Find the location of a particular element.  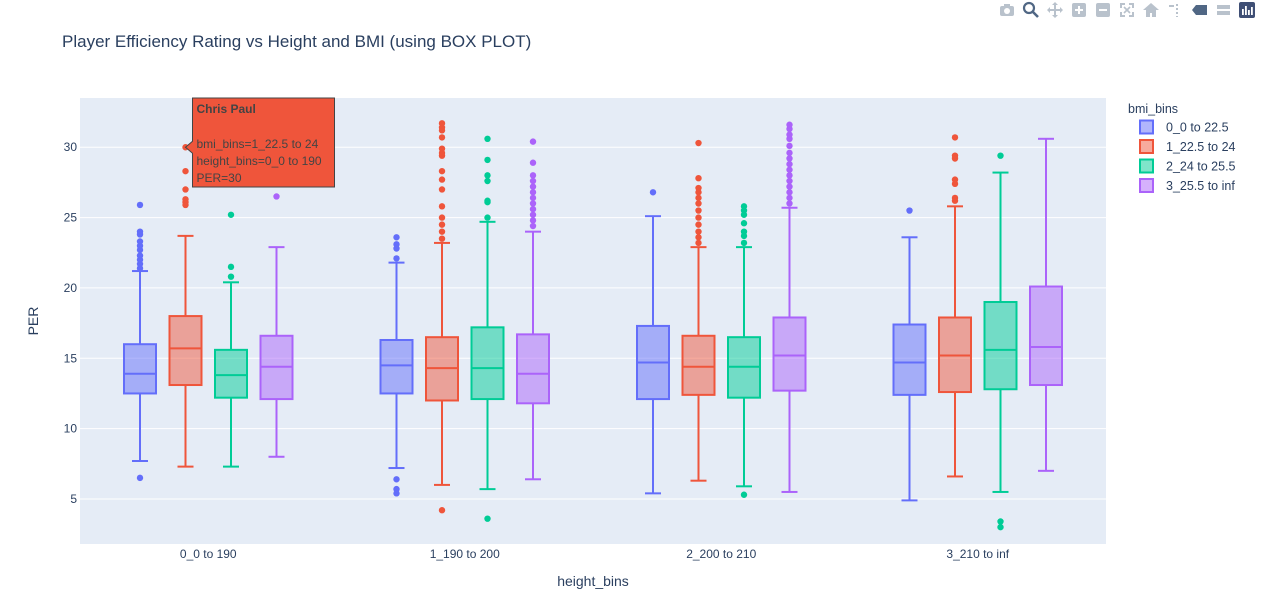

hover-box is located at coordinates (259, 142).